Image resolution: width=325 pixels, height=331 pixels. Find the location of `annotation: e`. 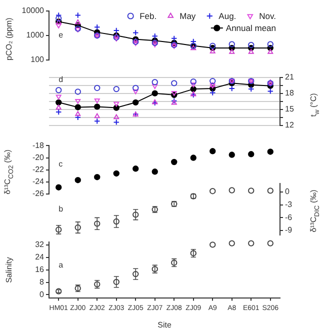

annotation: e is located at coordinates (61, 35).